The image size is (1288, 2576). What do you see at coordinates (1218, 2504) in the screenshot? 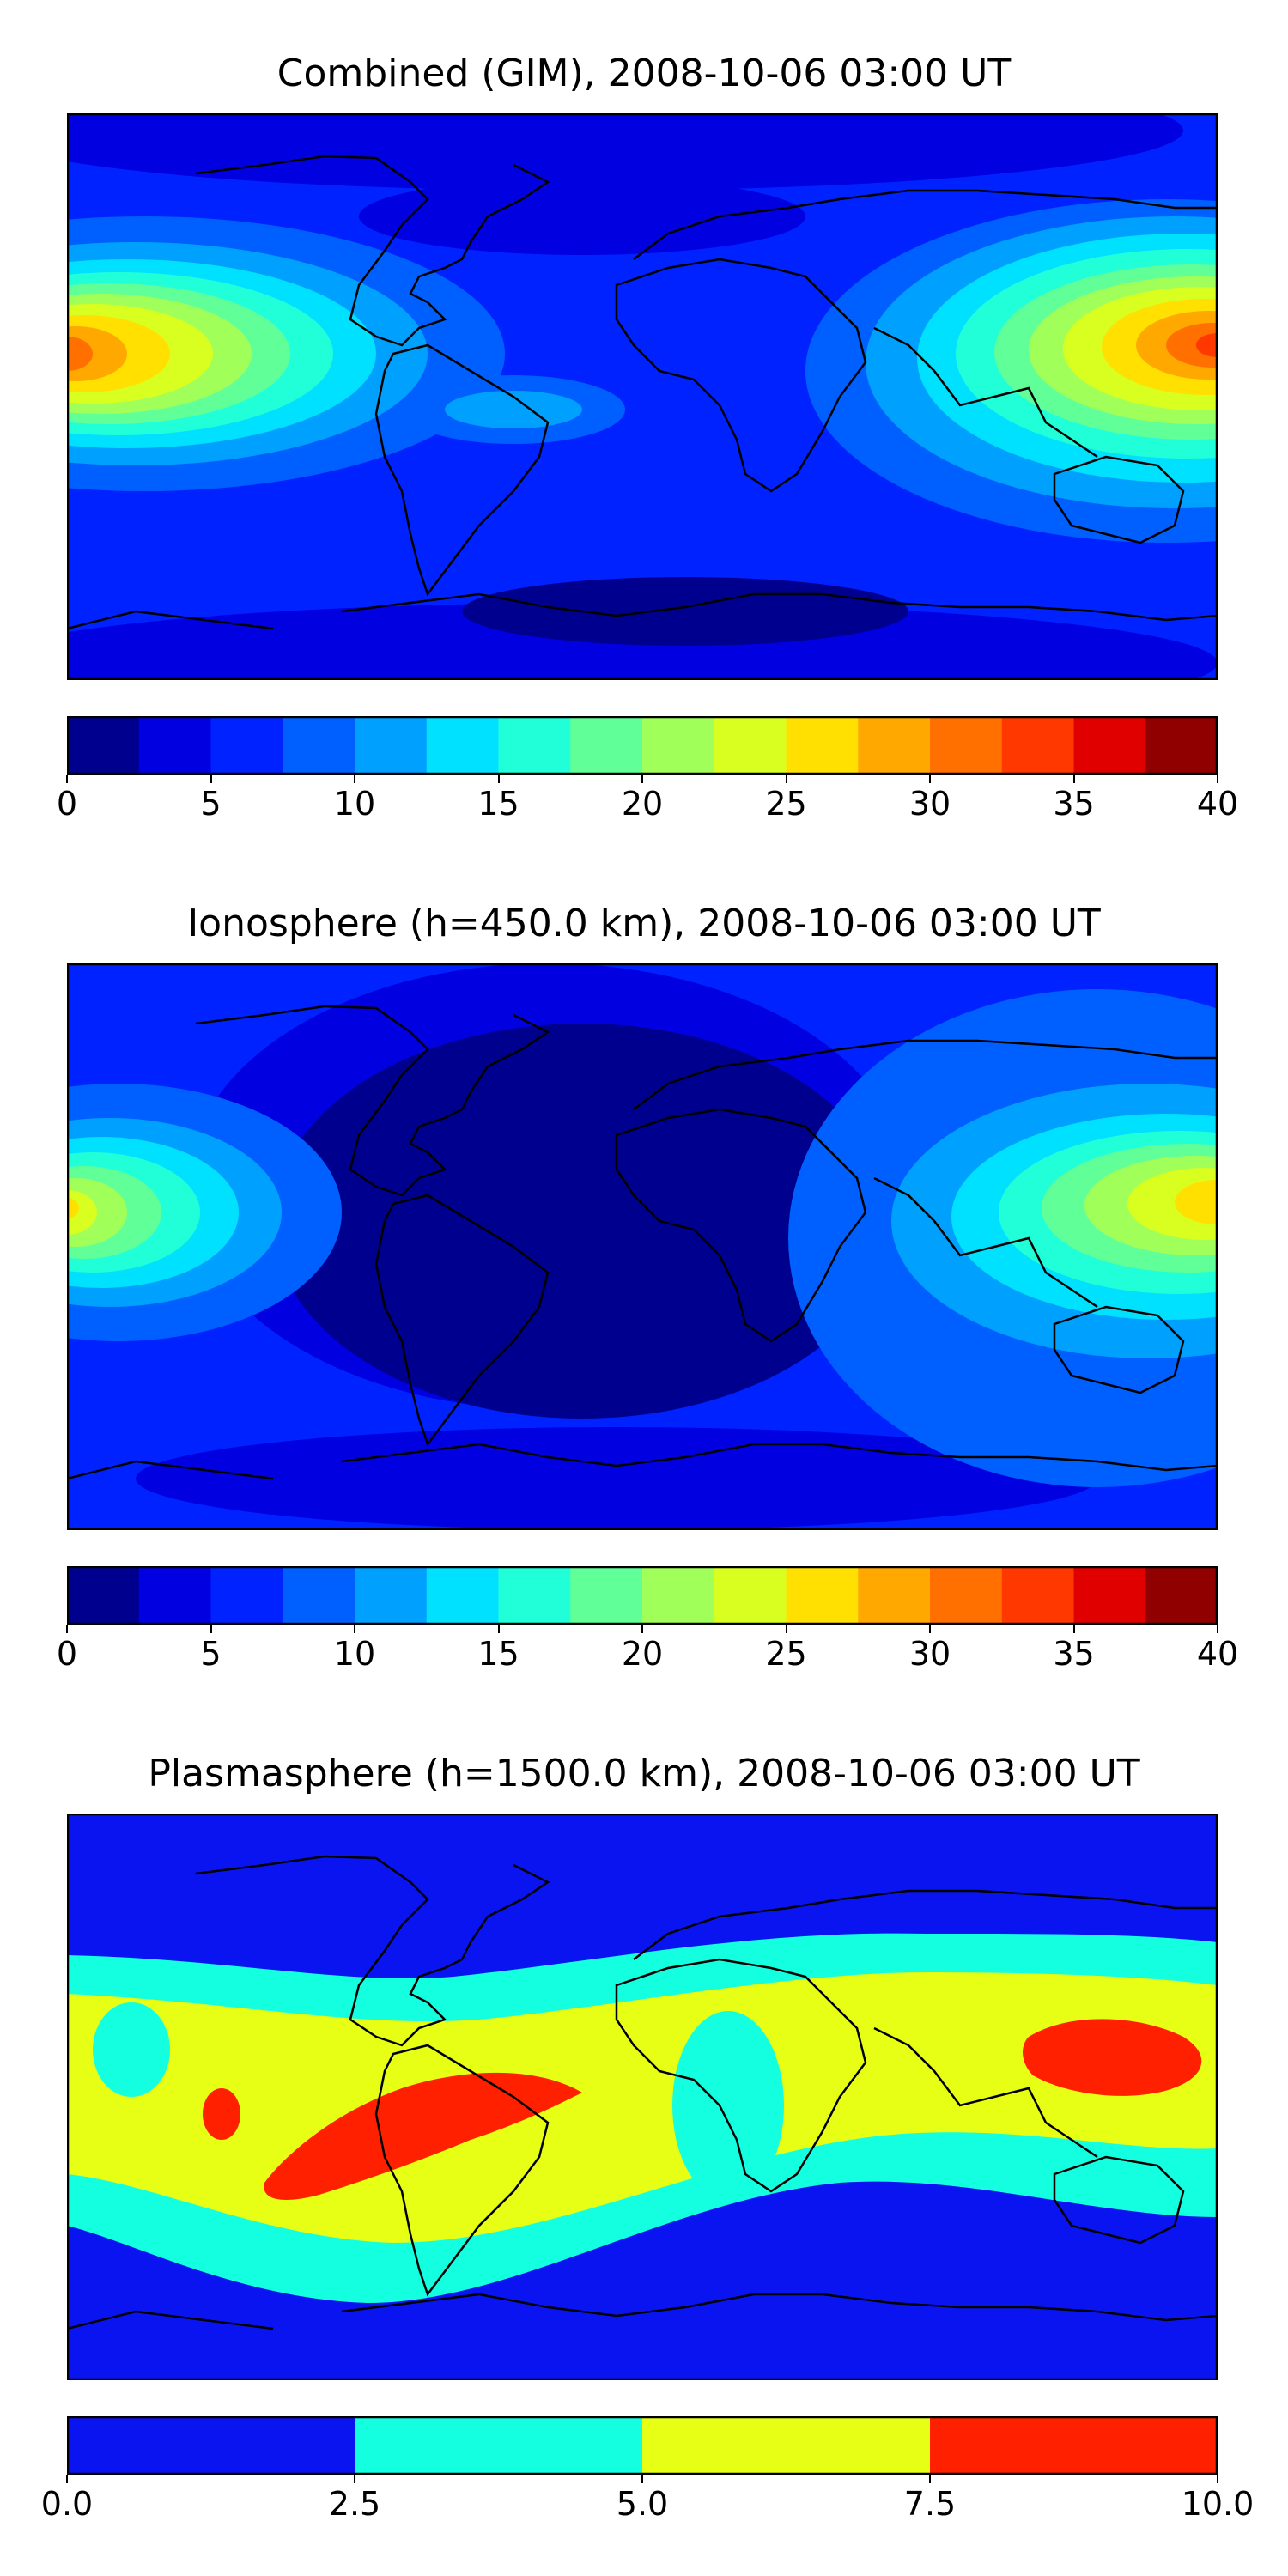
I see `colorbar-tick-label: 10.0` at bounding box center [1218, 2504].